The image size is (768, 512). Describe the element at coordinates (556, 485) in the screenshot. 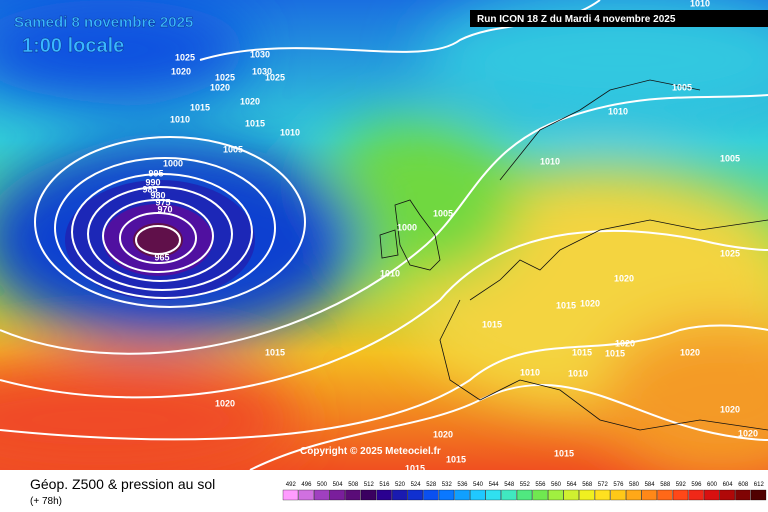

I see `colorbar-label: 560` at that location.